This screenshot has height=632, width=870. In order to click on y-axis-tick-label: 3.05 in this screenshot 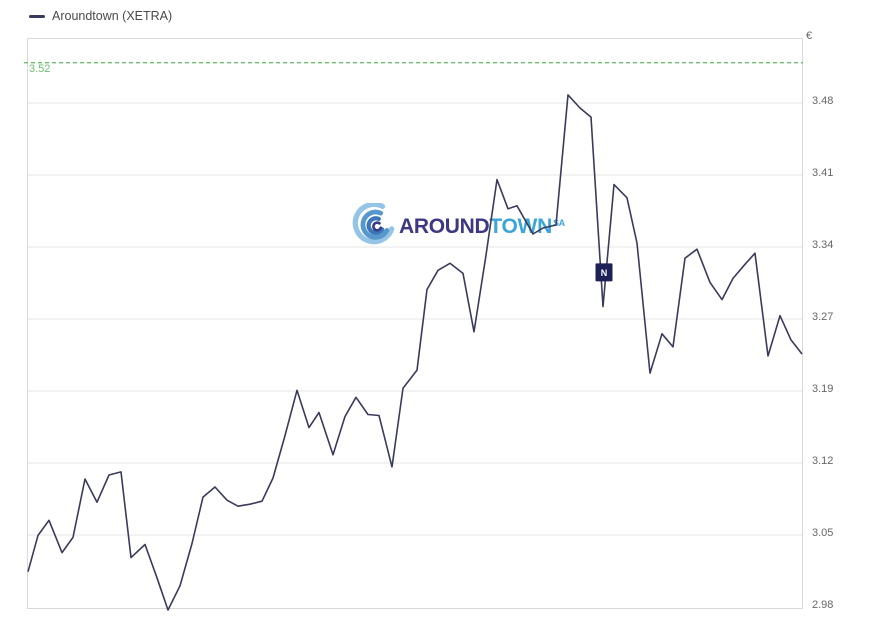, I will do `click(823, 533)`.